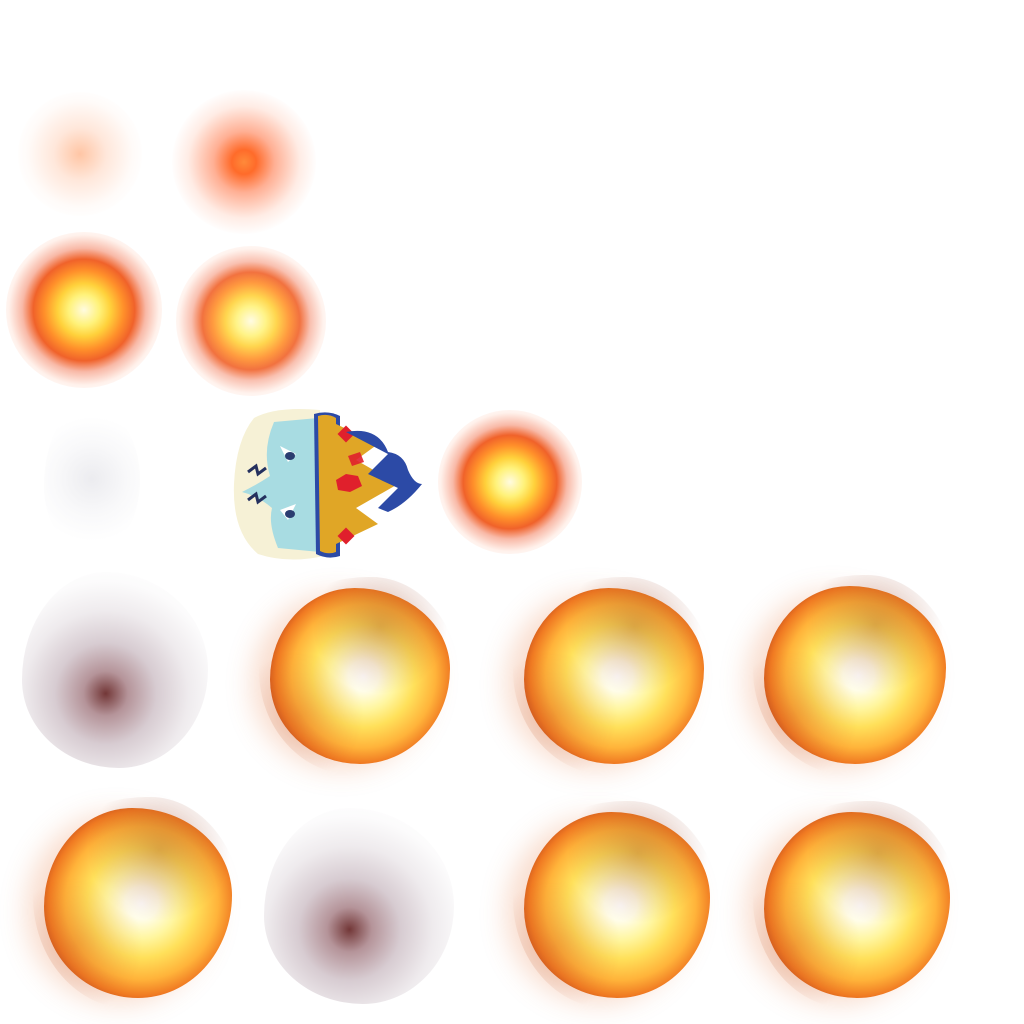 This screenshot has height=1024, width=1024. What do you see at coordinates (327, 484) in the screenshot?
I see `king-head-icon` at bounding box center [327, 484].